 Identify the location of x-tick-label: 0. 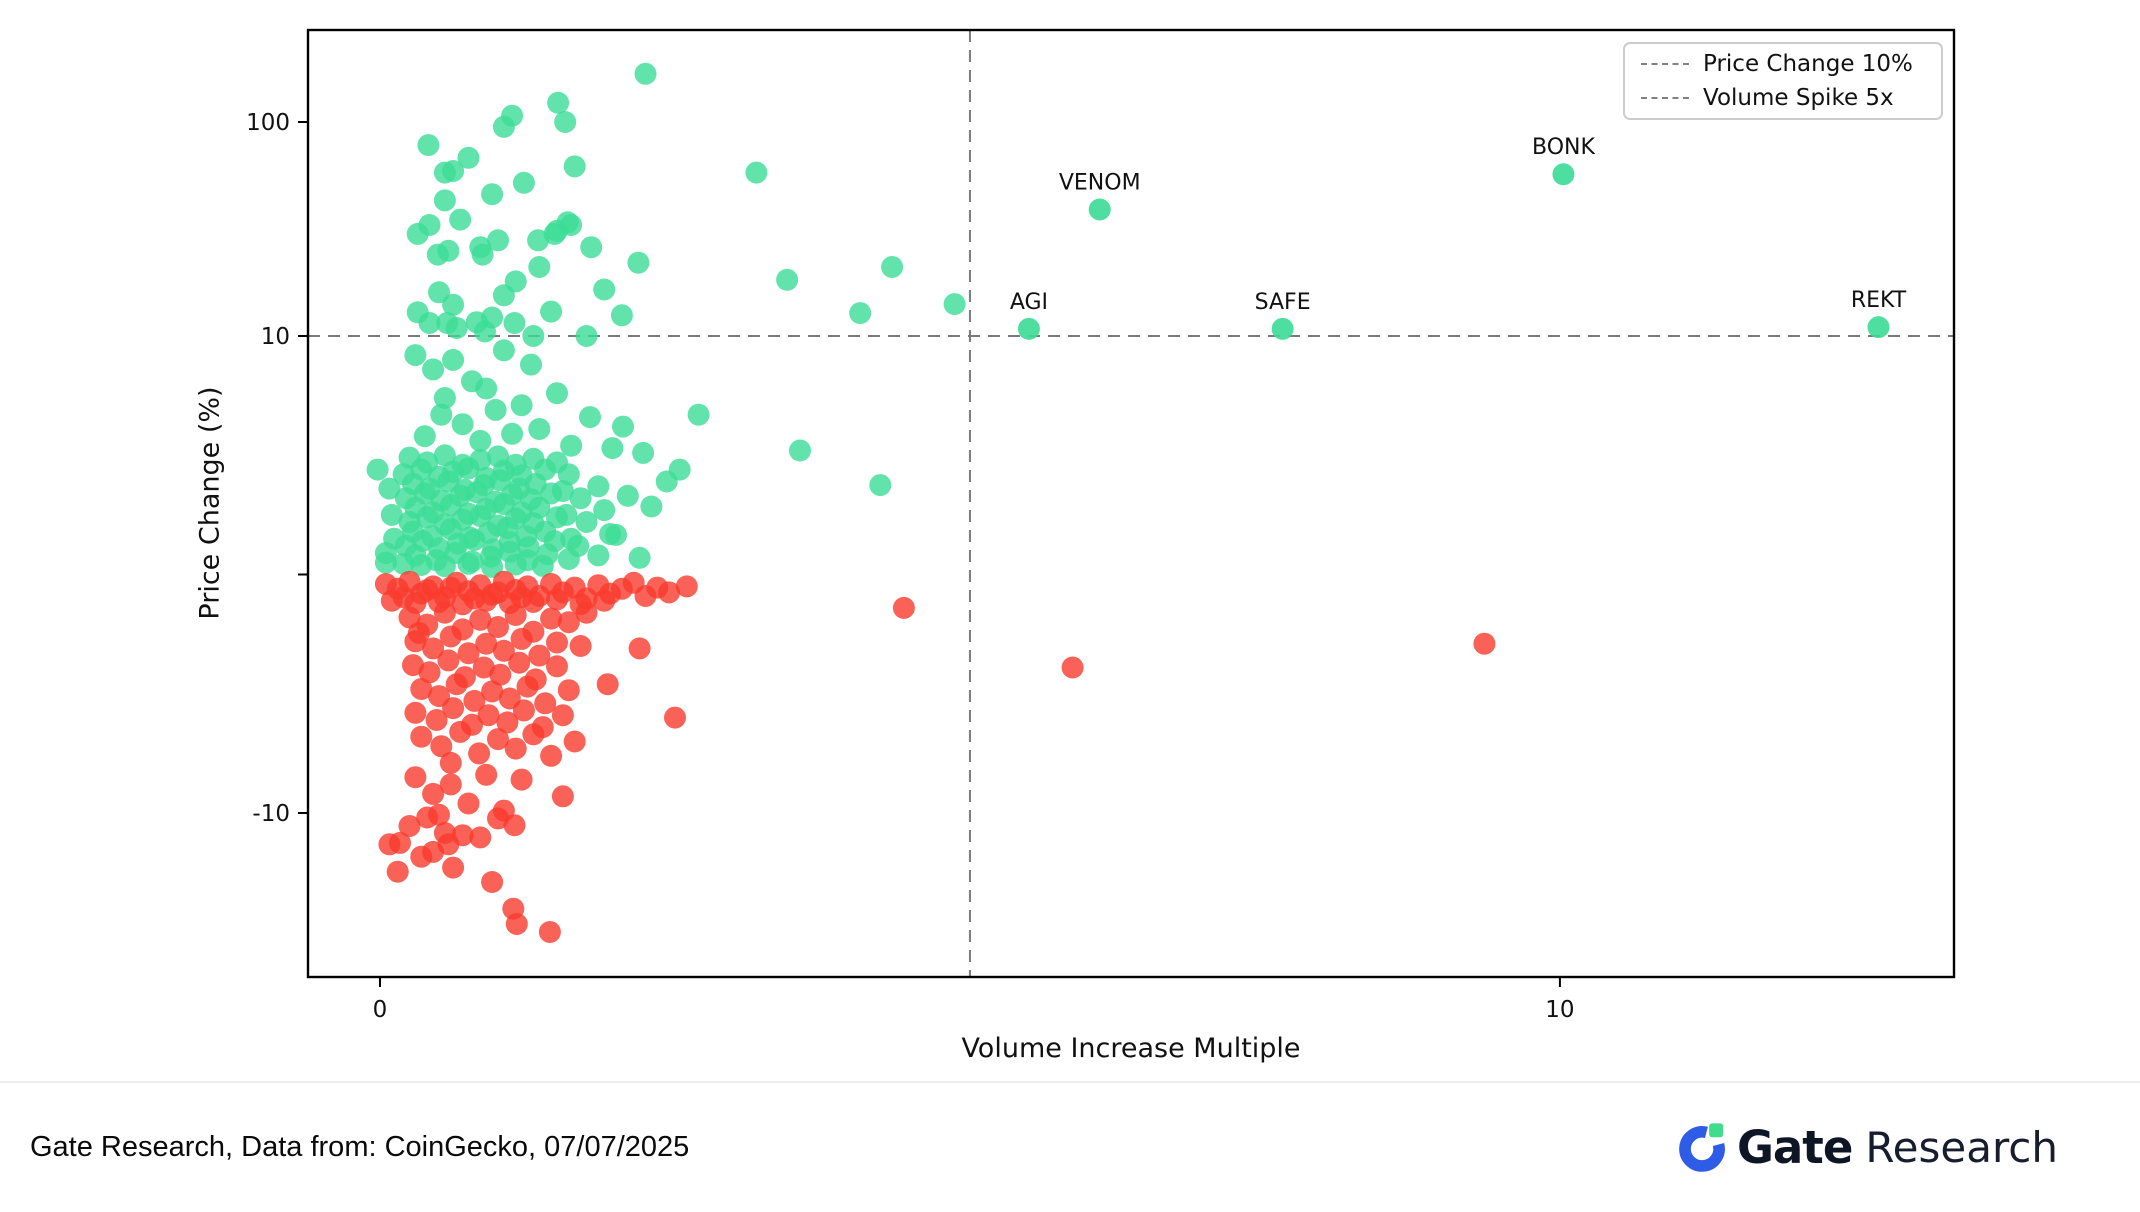
(380, 1010).